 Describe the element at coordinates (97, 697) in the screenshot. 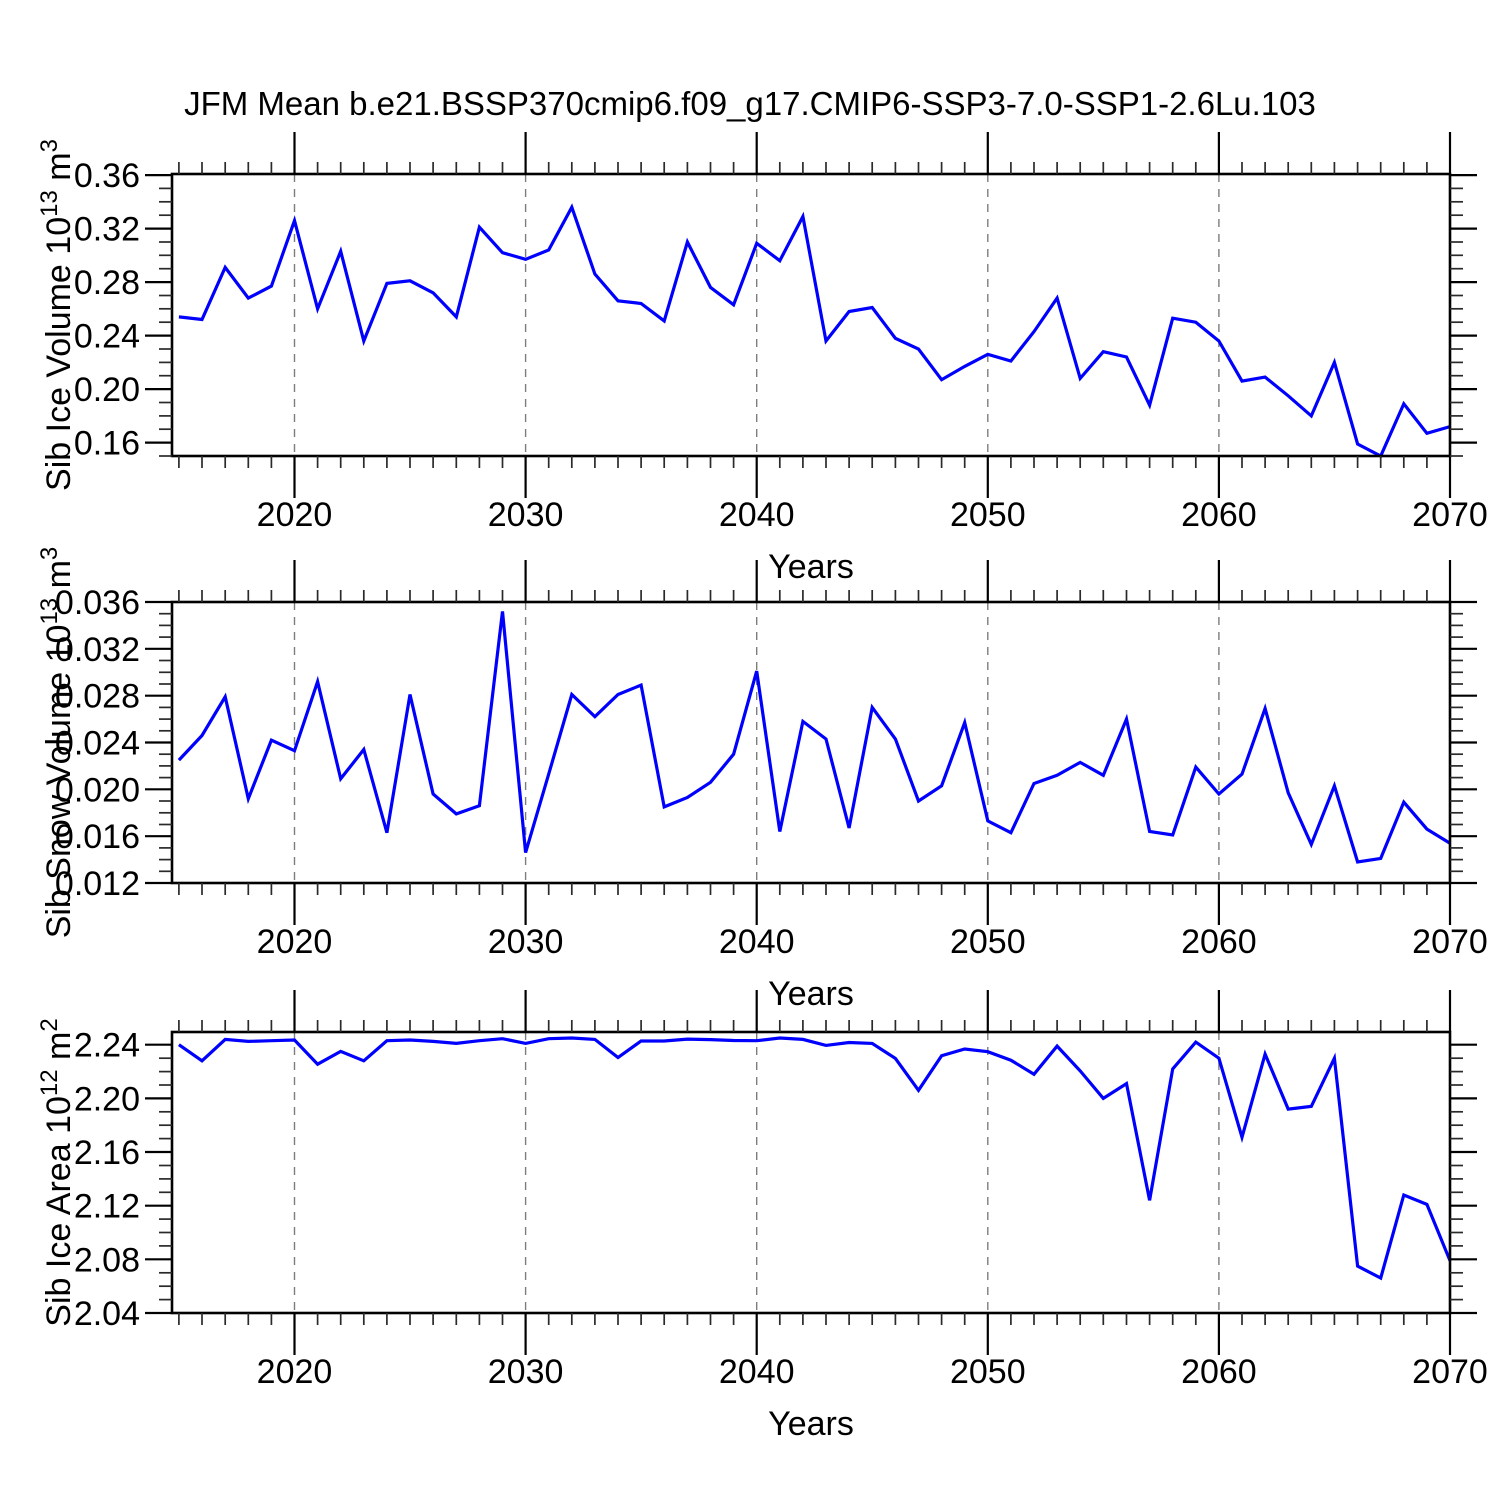

I see `y-tick-label: 0.028` at that location.